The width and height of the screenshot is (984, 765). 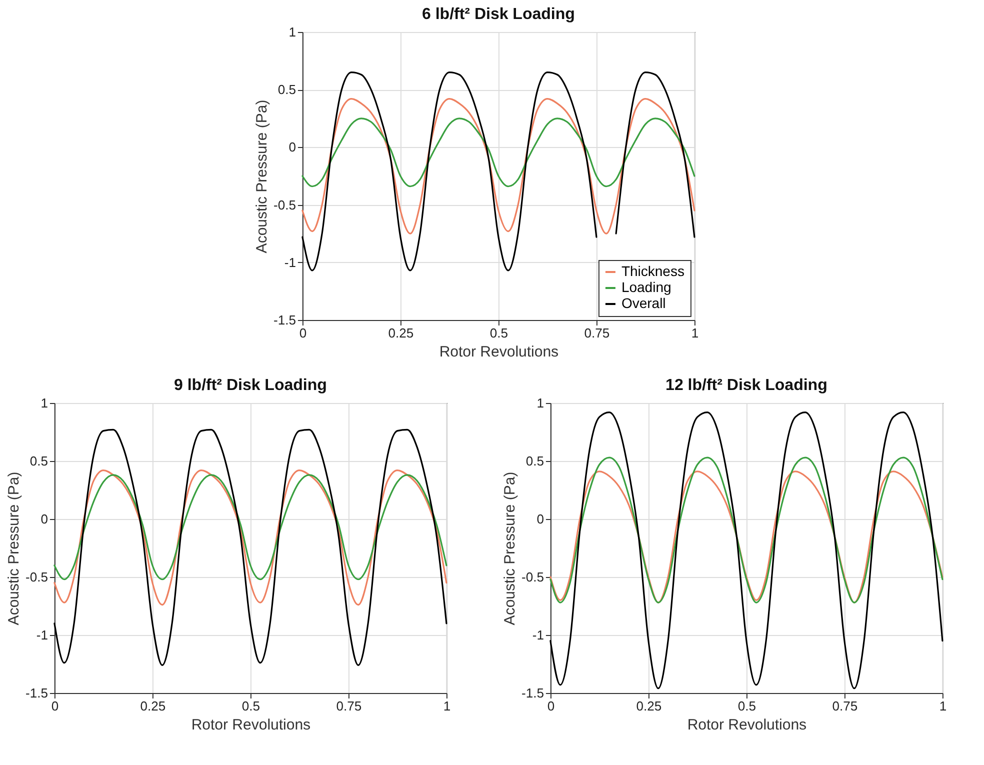 I want to click on legend-label: Loading, so click(x=646, y=287).